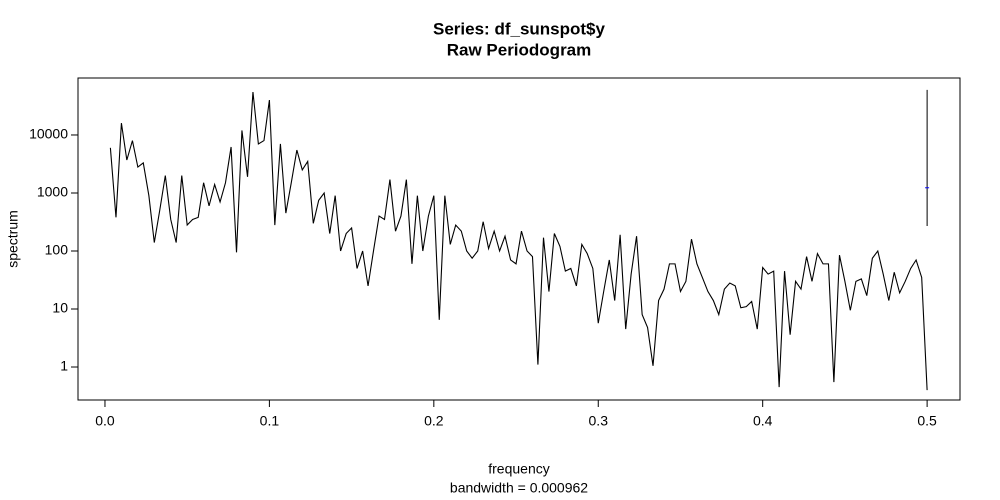  I want to click on x-tick-label: 0.1, so click(270, 421).